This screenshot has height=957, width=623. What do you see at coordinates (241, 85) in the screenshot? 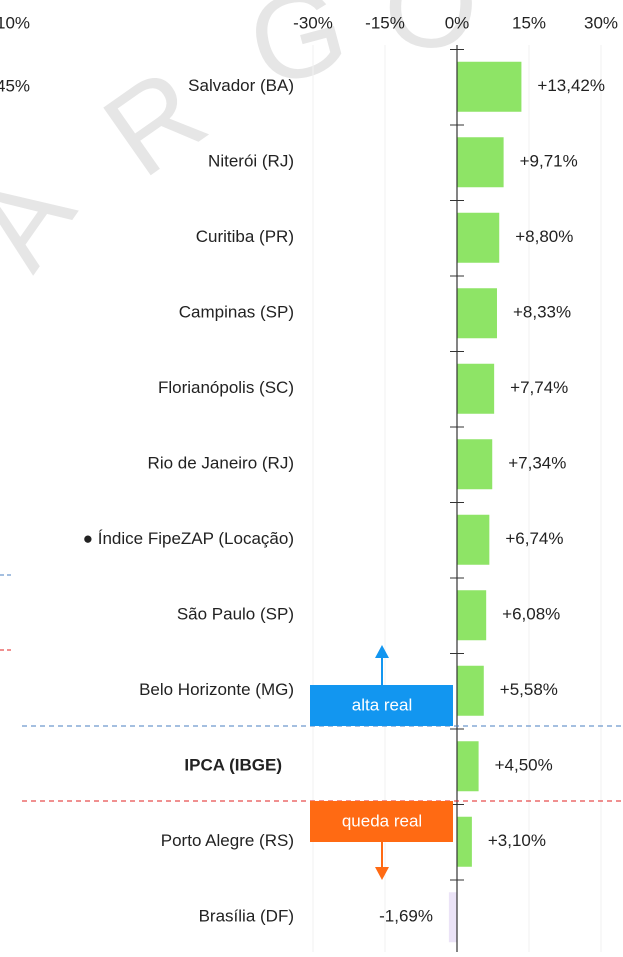
I see `category-label: Salvador (BA)` at bounding box center [241, 85].